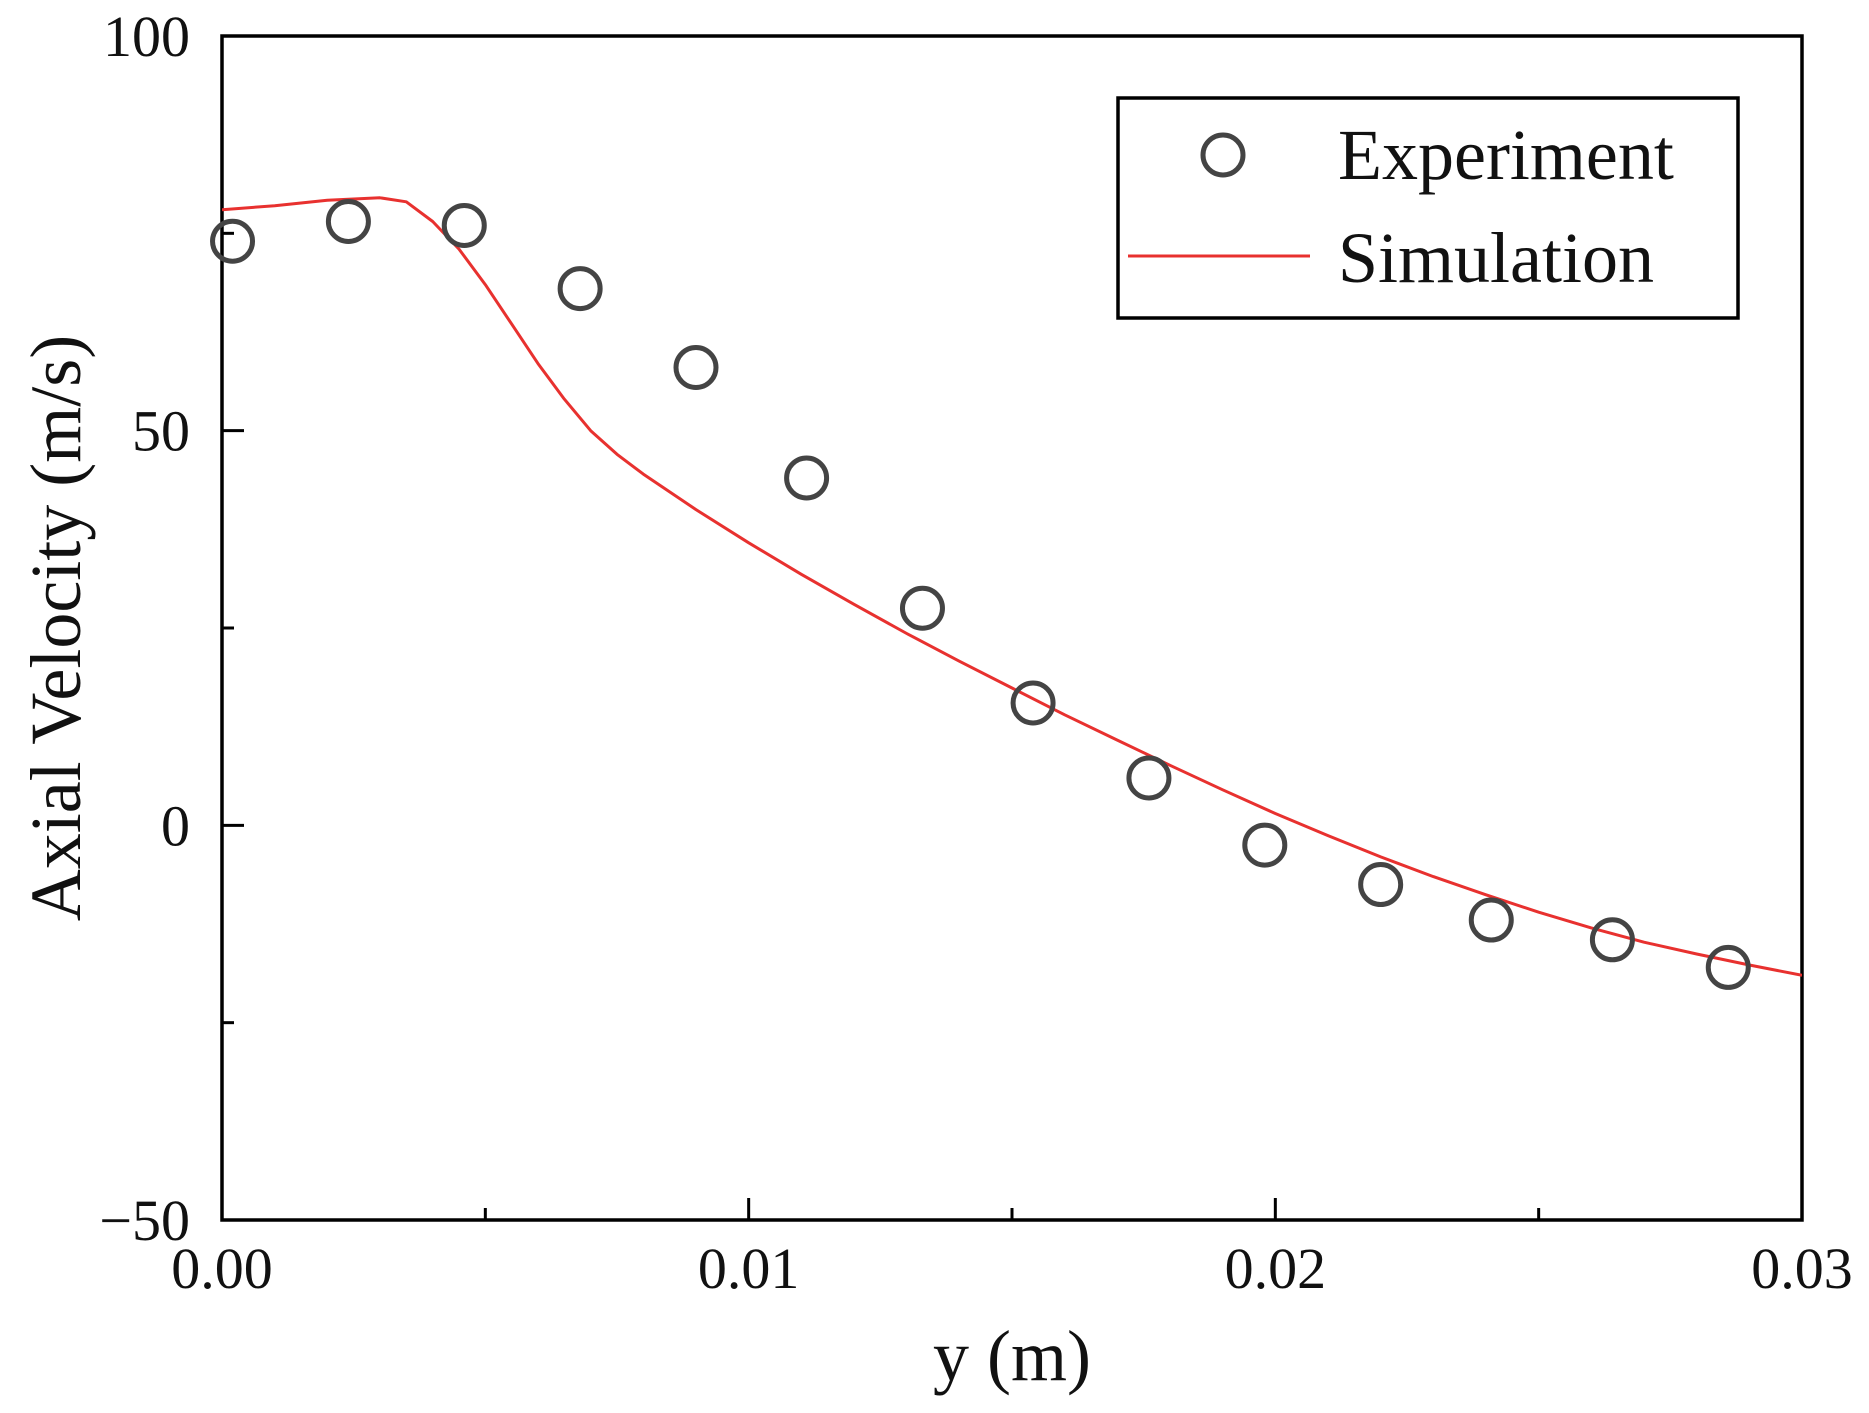  What do you see at coordinates (161, 431) in the screenshot?
I see `y-tick-label: 50` at bounding box center [161, 431].